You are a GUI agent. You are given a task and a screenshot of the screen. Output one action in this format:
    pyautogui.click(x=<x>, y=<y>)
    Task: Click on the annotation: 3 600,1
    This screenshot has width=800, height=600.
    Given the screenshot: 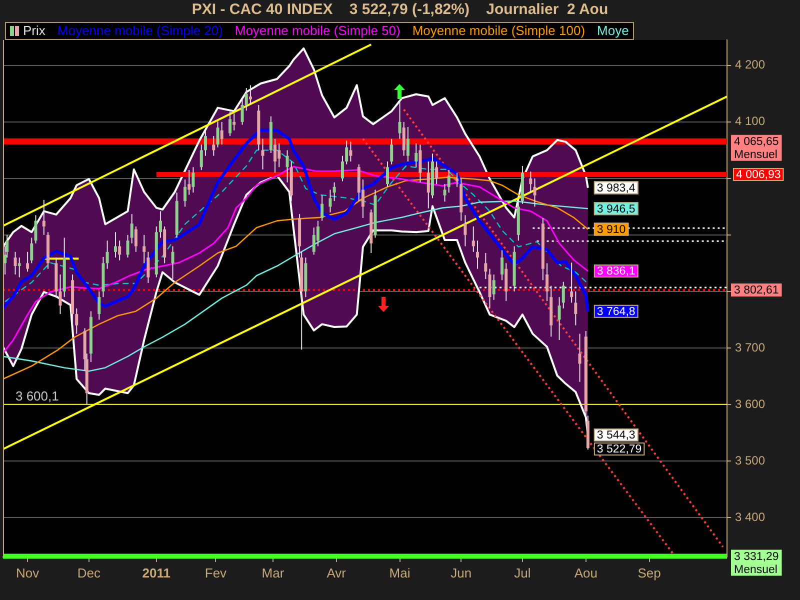 What is the action you would take?
    pyautogui.click(x=37, y=396)
    